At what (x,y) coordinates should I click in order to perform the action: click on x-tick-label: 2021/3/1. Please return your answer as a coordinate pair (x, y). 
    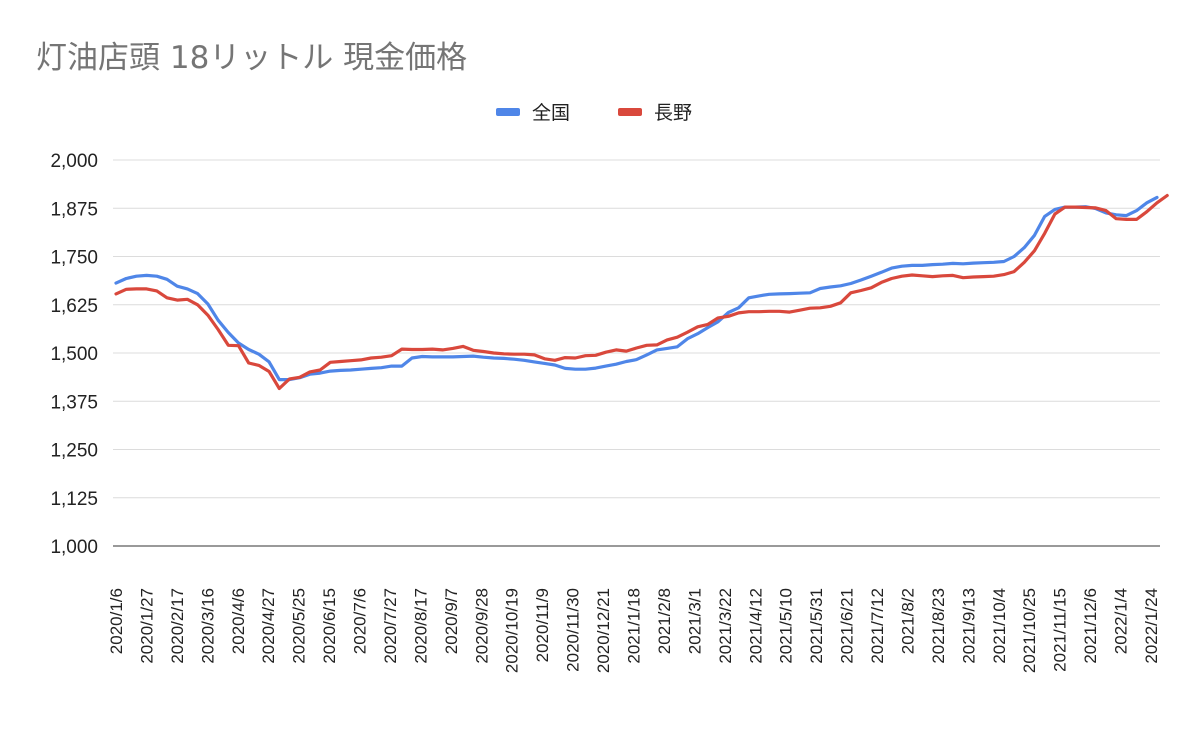
    Looking at the image, I should click on (694, 621).